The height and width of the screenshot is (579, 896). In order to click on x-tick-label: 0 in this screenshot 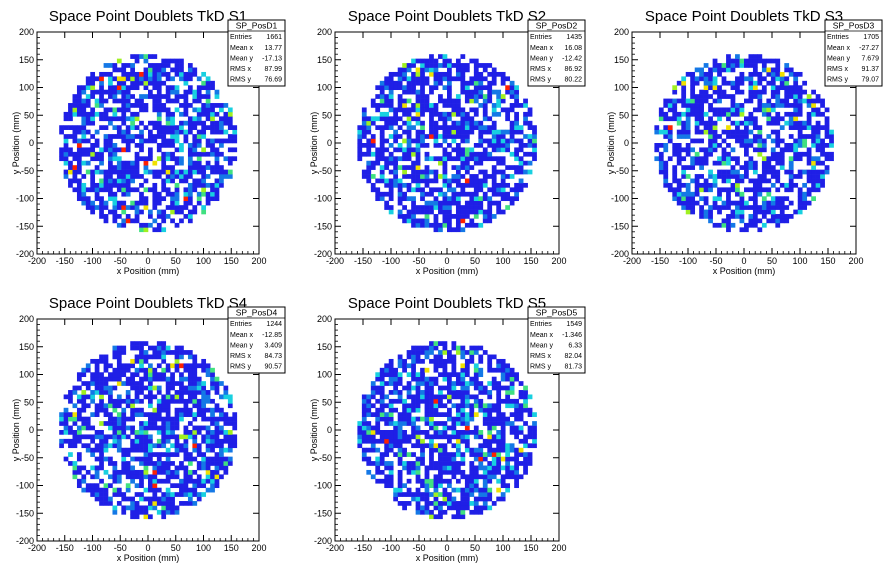, I will do `click(446, 261)`.